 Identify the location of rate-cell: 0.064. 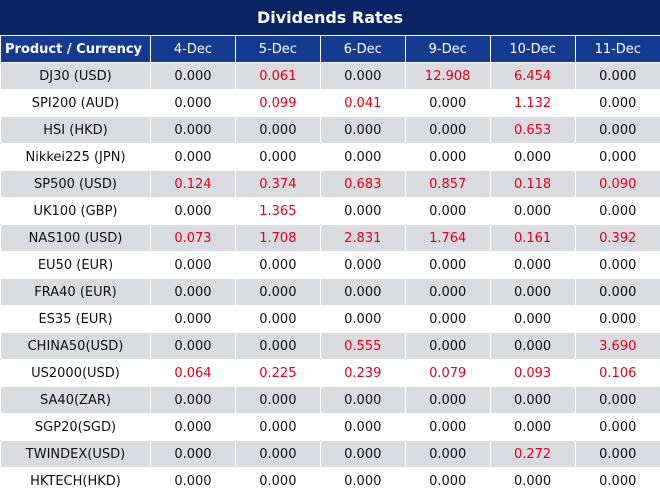
(193, 373).